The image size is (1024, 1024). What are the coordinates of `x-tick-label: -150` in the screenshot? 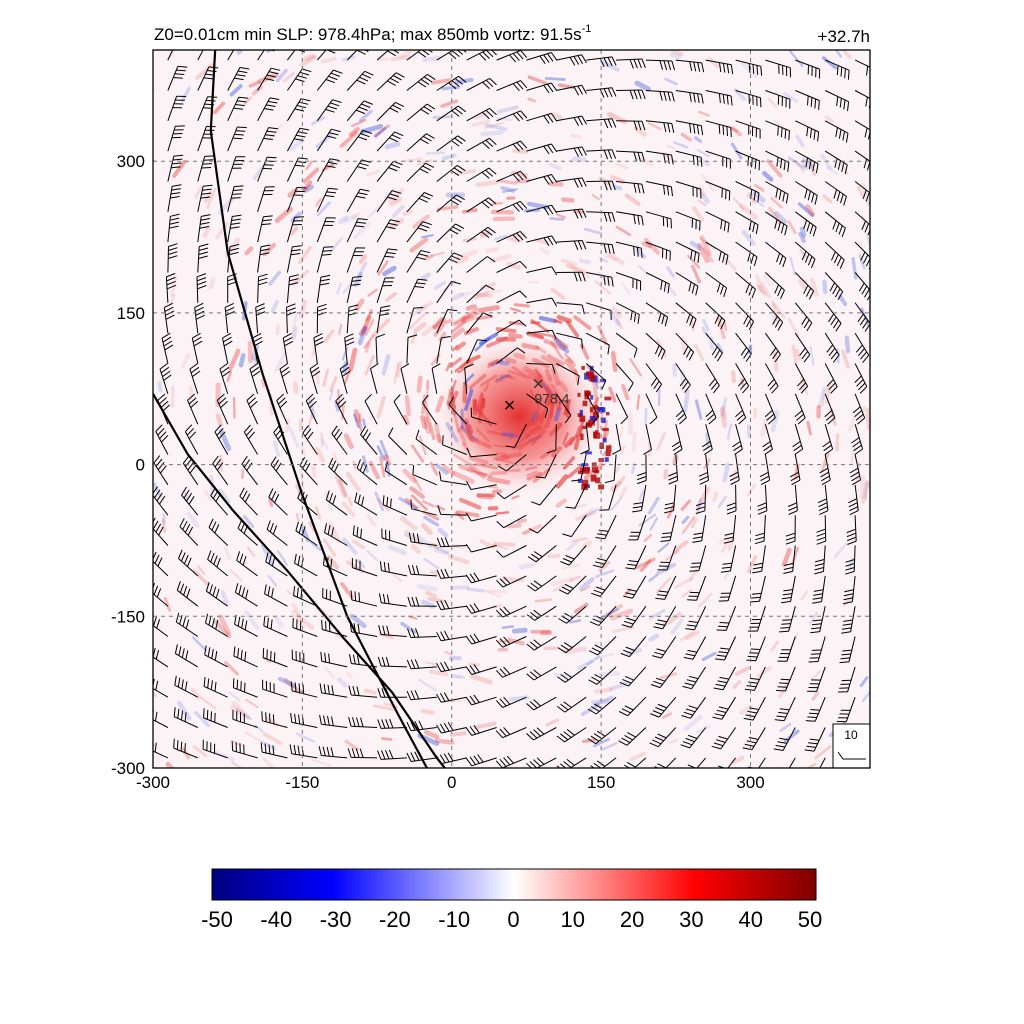 It's located at (302, 782).